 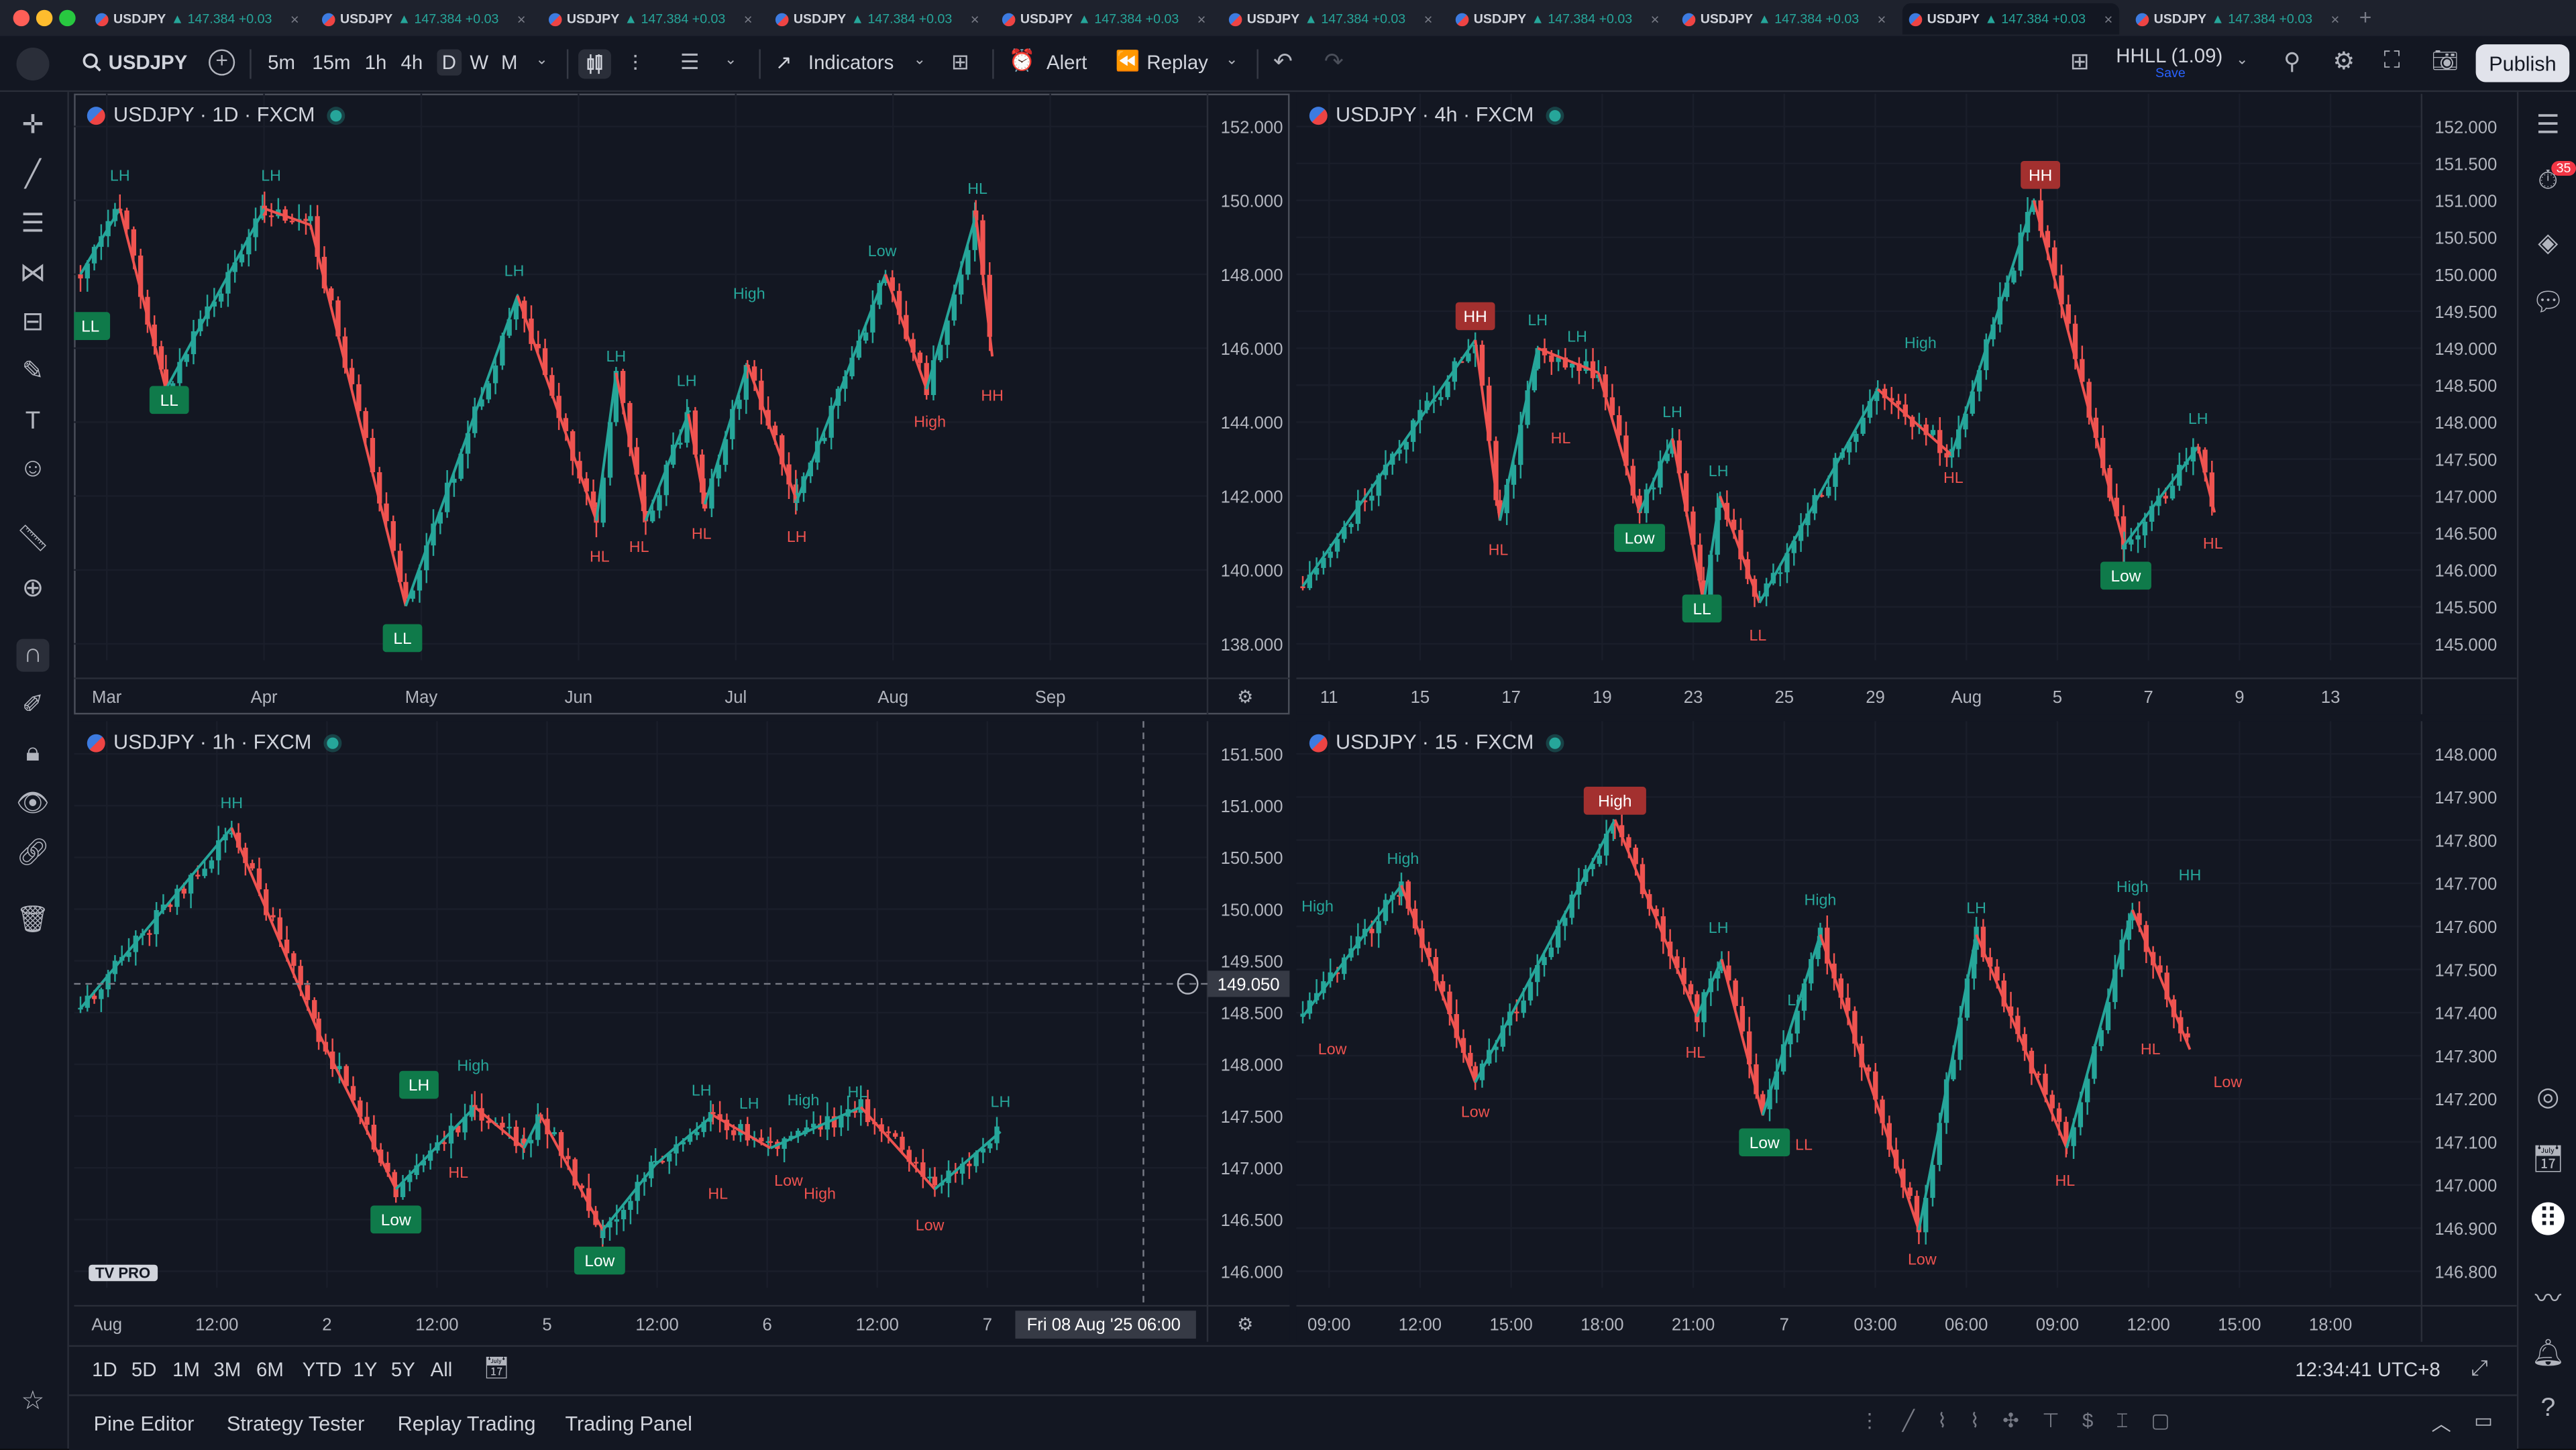 What do you see at coordinates (44, 18) in the screenshot?
I see `minimize-window-button` at bounding box center [44, 18].